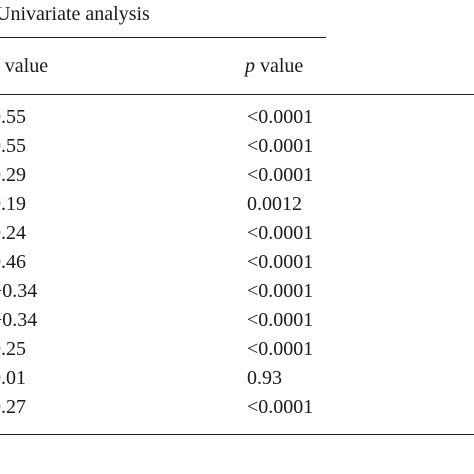 The width and height of the screenshot is (474, 474). I want to click on r-value-cell: 0.46, so click(13, 262).